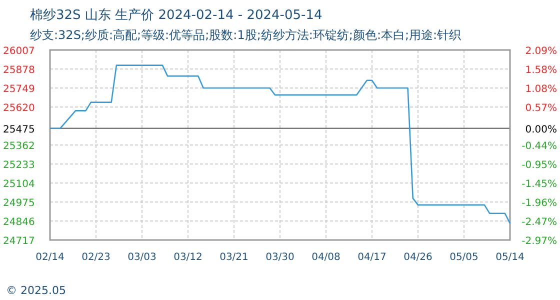 Image resolution: width=560 pixels, height=300 pixels. Describe the element at coordinates (539, 146) in the screenshot. I see `y2-tick-label: -0.44%` at that location.